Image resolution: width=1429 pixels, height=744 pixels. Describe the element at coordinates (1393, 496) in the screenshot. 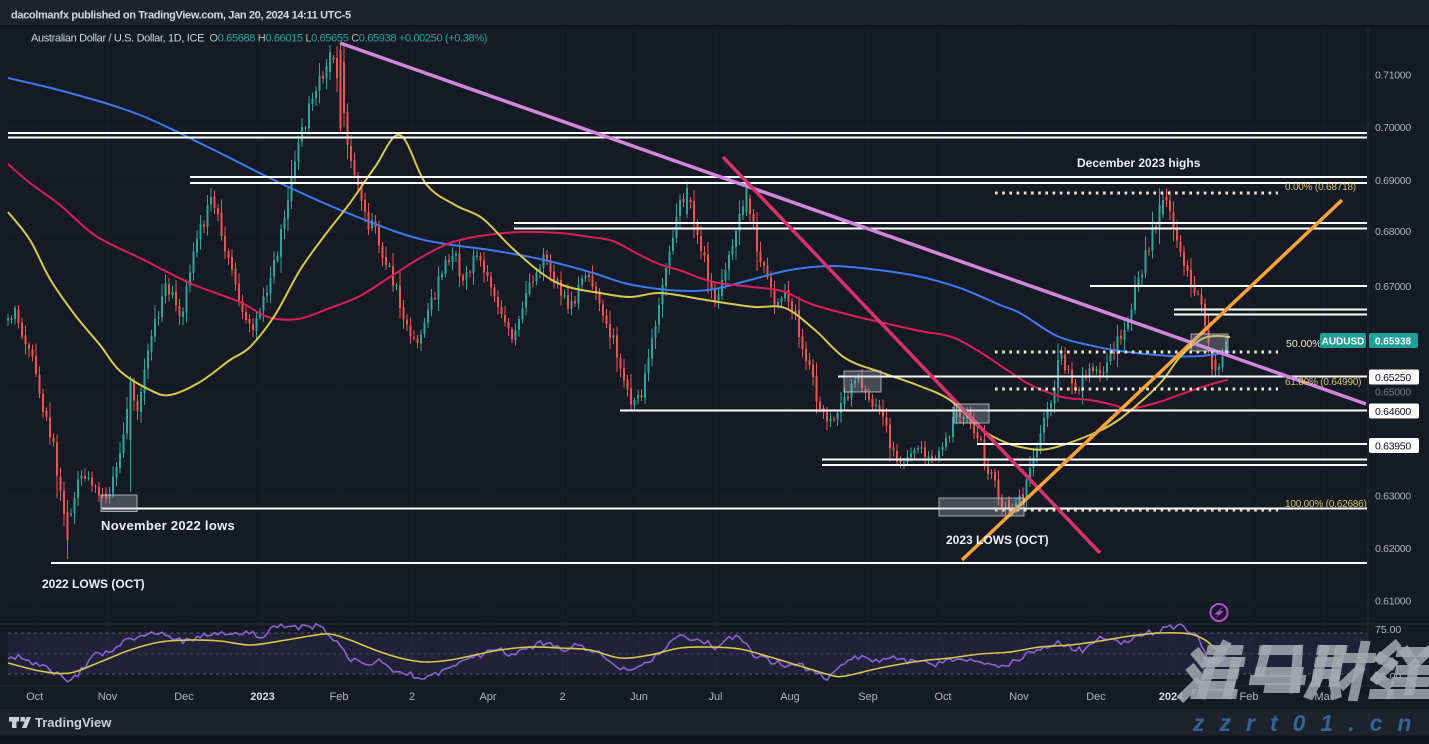

I see `svg-text: 0.63000` at that location.